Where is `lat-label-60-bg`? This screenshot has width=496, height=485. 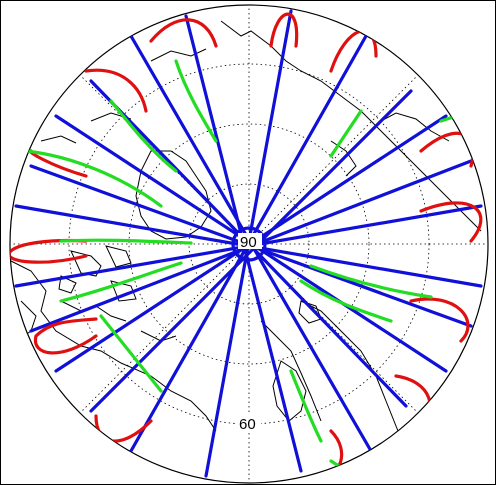 lat-label-60-bg is located at coordinates (249, 423).